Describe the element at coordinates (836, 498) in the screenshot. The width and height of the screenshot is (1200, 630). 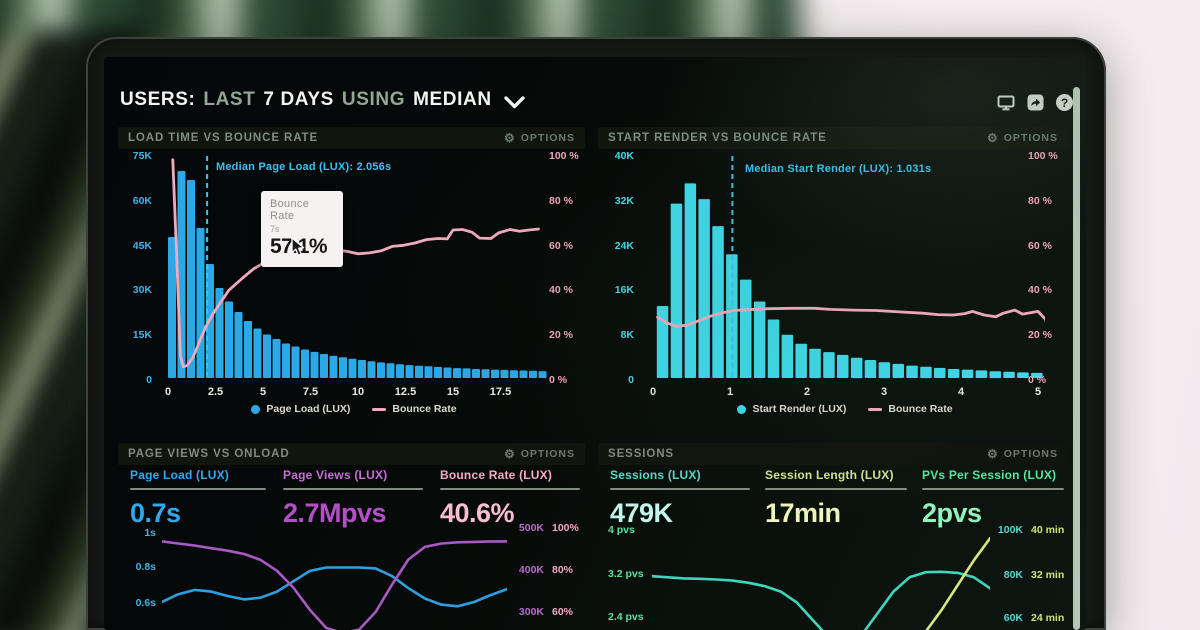
I see `stat-session-length: Session Length (LUX) 17min` at that location.